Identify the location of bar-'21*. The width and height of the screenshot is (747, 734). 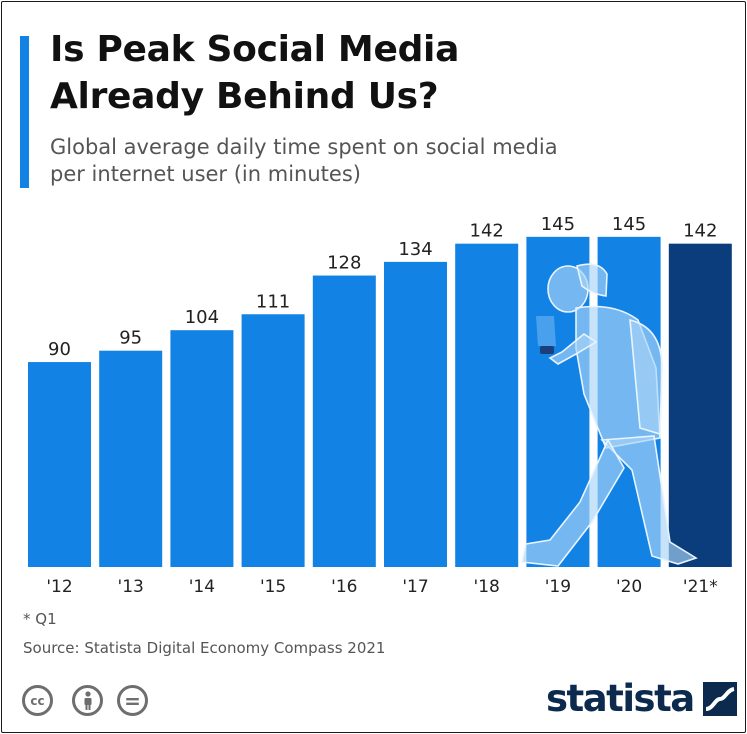
(700, 405).